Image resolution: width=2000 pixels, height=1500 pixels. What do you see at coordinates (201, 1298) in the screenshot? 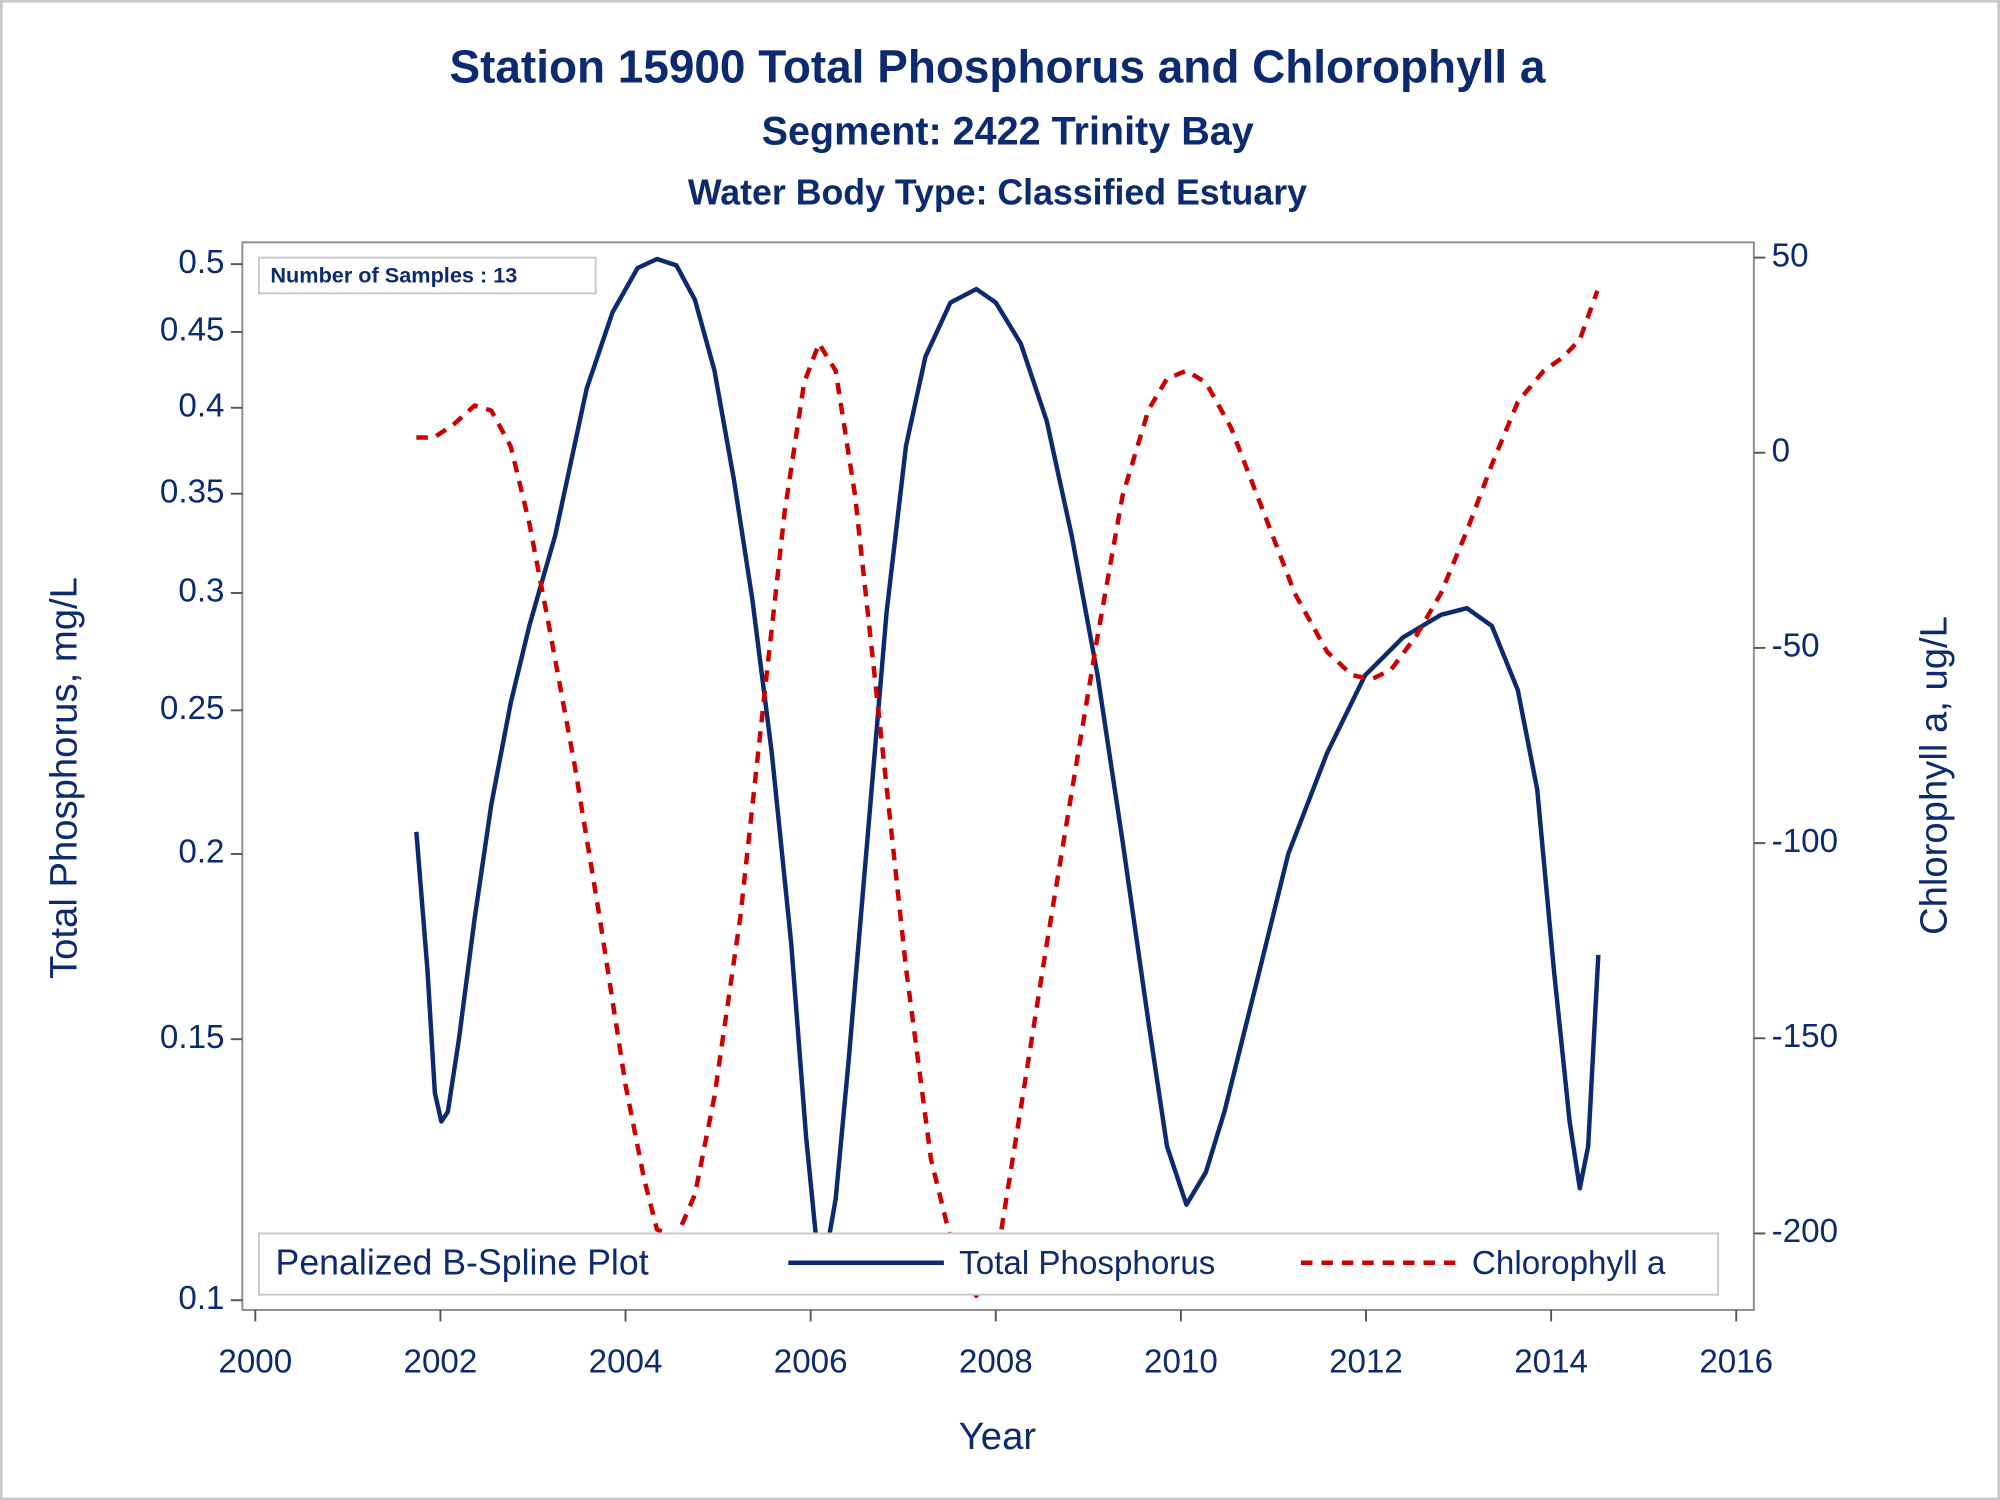
I see `y-tick-label: 0.1` at bounding box center [201, 1298].